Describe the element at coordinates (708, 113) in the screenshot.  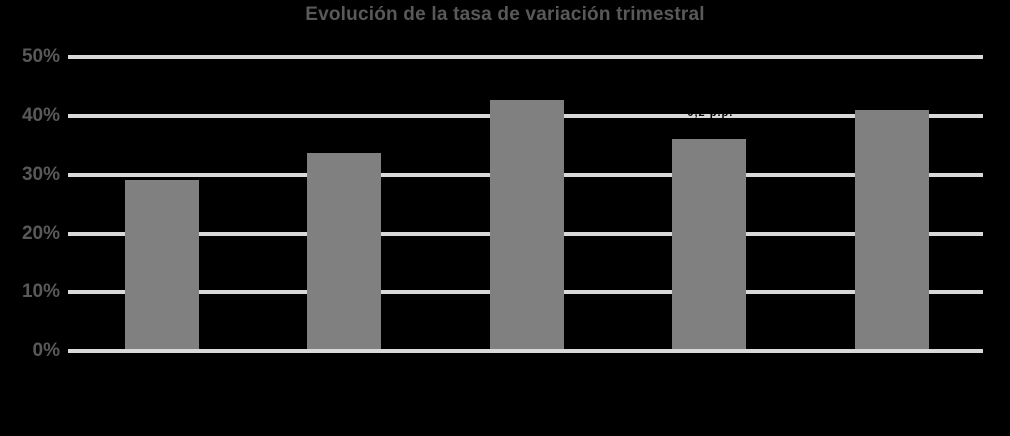
I see `data-label-annotation: -0,2 p.p.` at that location.